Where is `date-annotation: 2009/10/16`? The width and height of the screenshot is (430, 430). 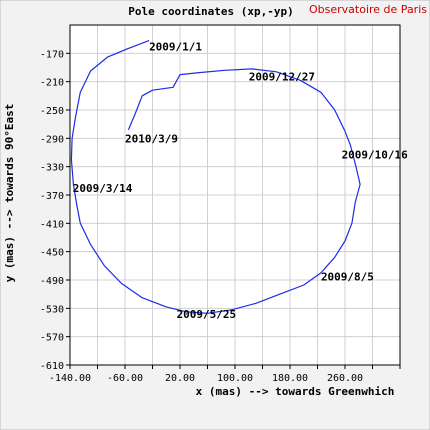 date-annotation: 2009/10/16 is located at coordinates (375, 155).